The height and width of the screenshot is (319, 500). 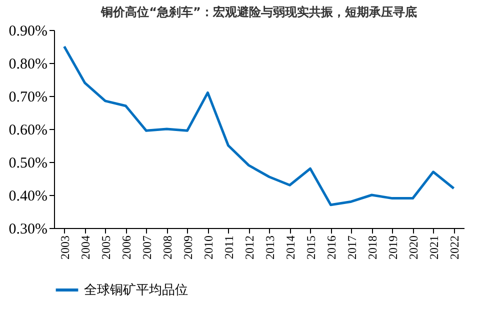 I want to click on x-tick-label: 2011, so click(x=229, y=248).